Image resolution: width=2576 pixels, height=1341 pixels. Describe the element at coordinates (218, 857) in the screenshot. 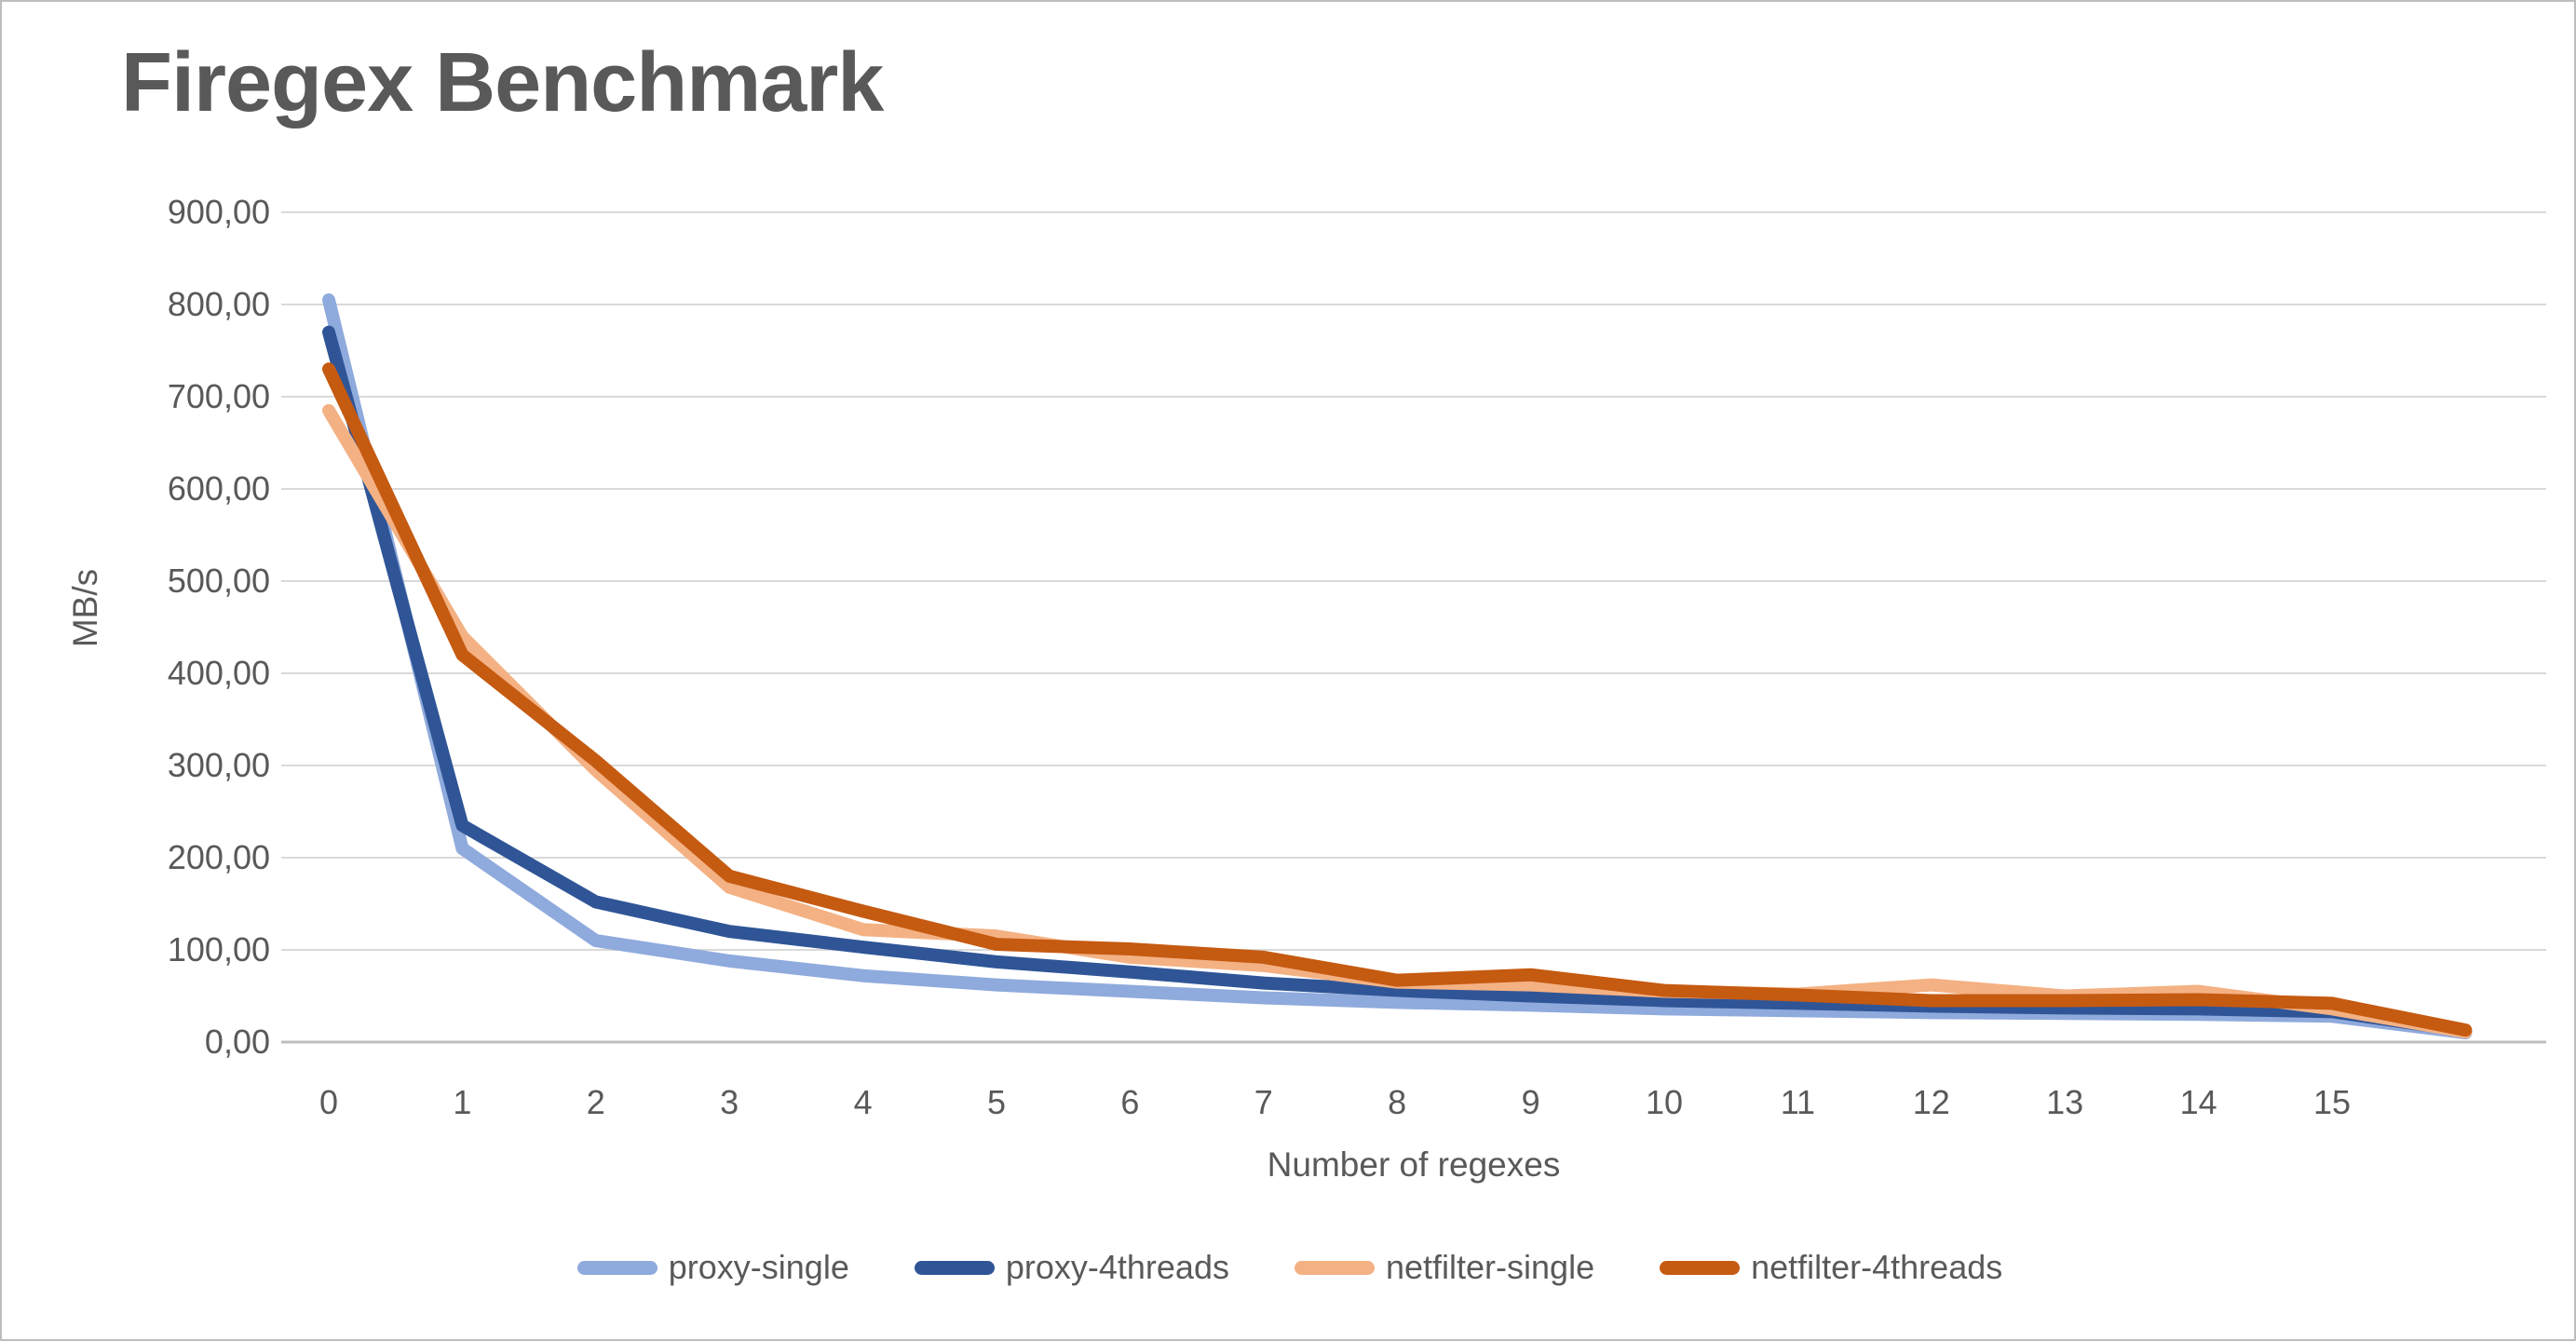

I see `y-tick-label: 200,00` at that location.